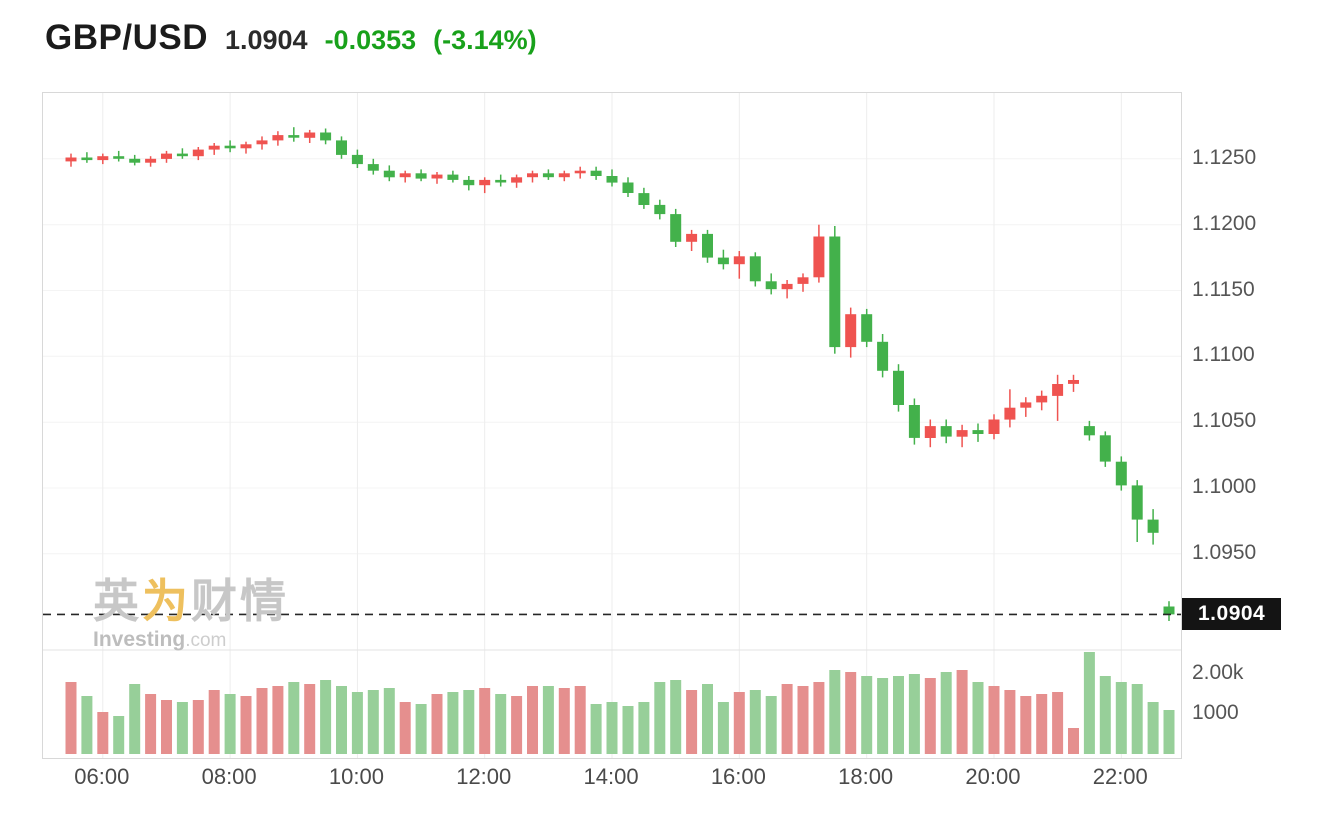 The height and width of the screenshot is (814, 1322). Describe the element at coordinates (1224, 486) in the screenshot. I see `y-axis-label: 1.1000` at that location.